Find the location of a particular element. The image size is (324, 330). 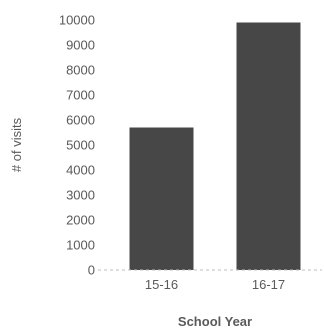

y-tick-label: 0 is located at coordinates (91, 270).